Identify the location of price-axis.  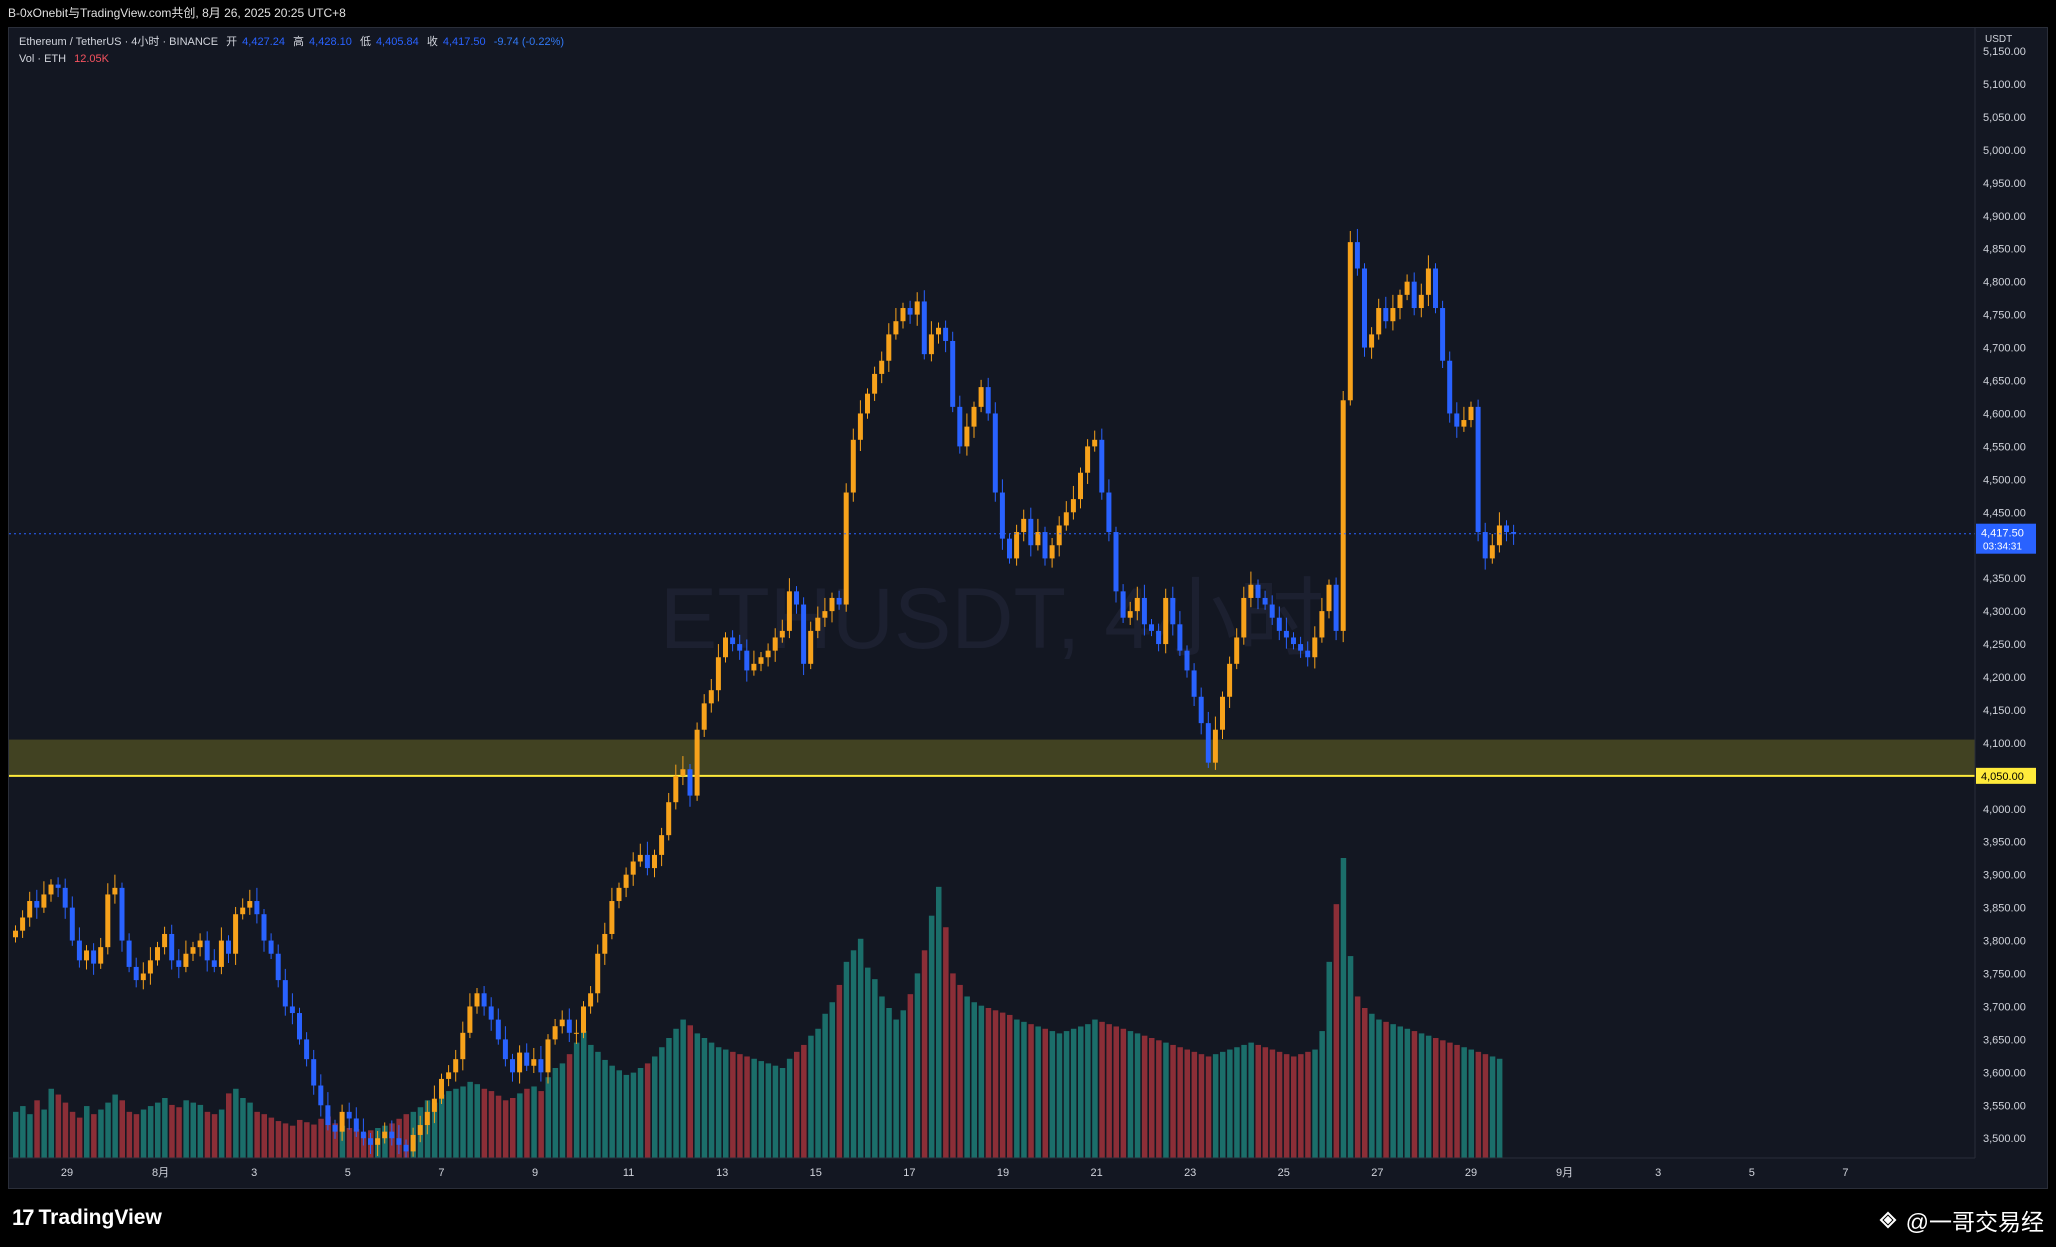
(2011, 608).